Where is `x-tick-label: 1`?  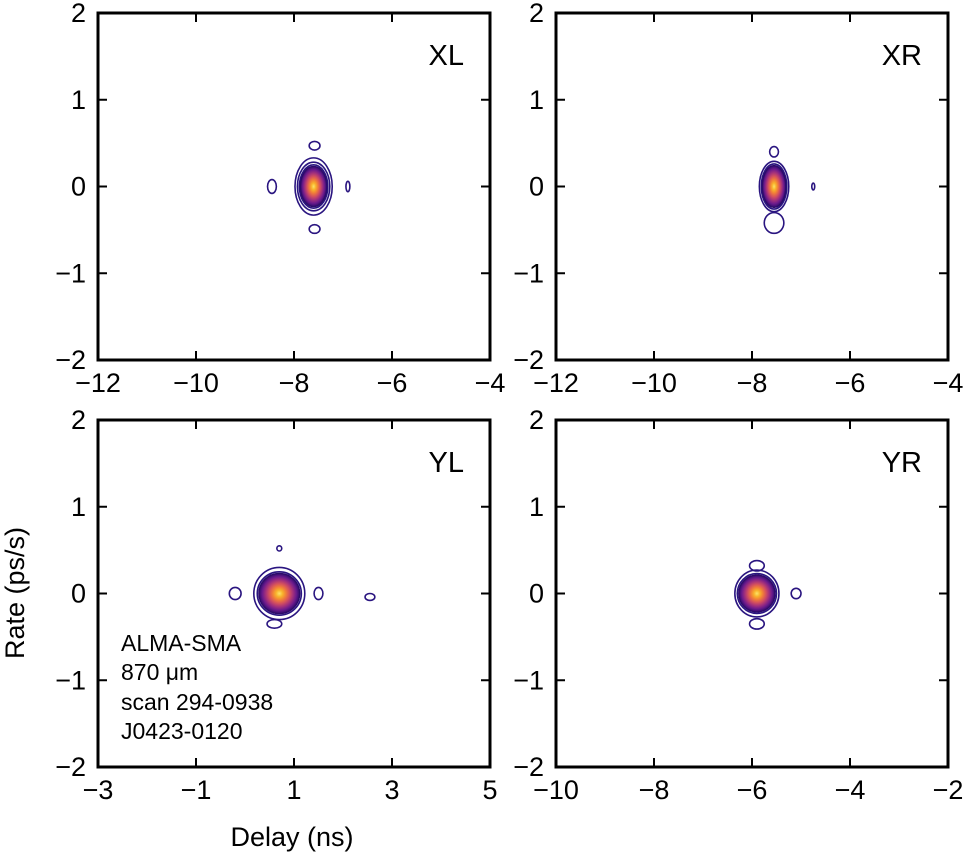
x-tick-label: 1 is located at coordinates (293, 790).